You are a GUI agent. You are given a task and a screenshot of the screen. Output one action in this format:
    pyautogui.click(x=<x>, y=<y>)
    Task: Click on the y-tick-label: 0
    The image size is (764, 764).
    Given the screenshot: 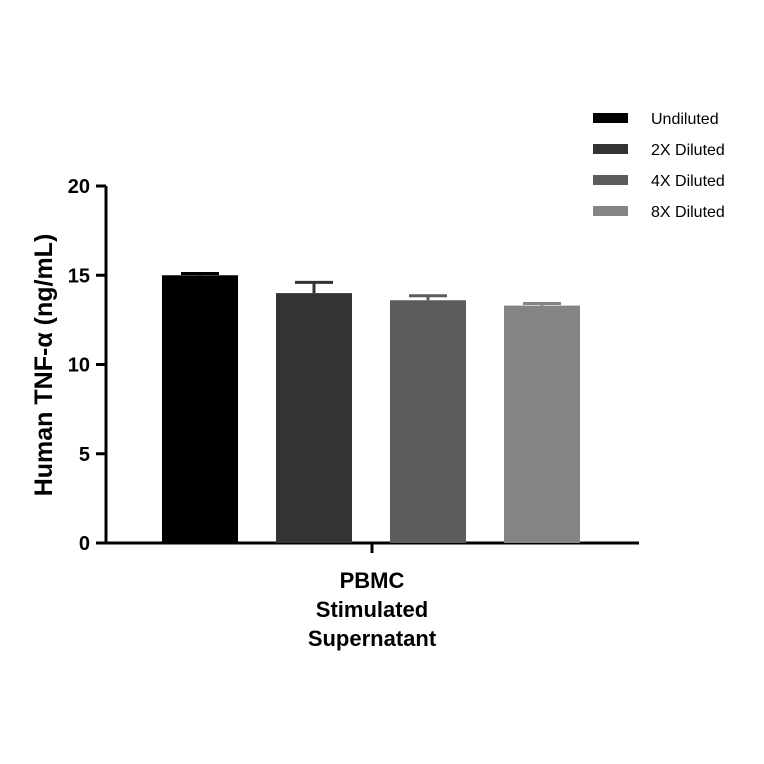 What is the action you would take?
    pyautogui.click(x=84, y=544)
    